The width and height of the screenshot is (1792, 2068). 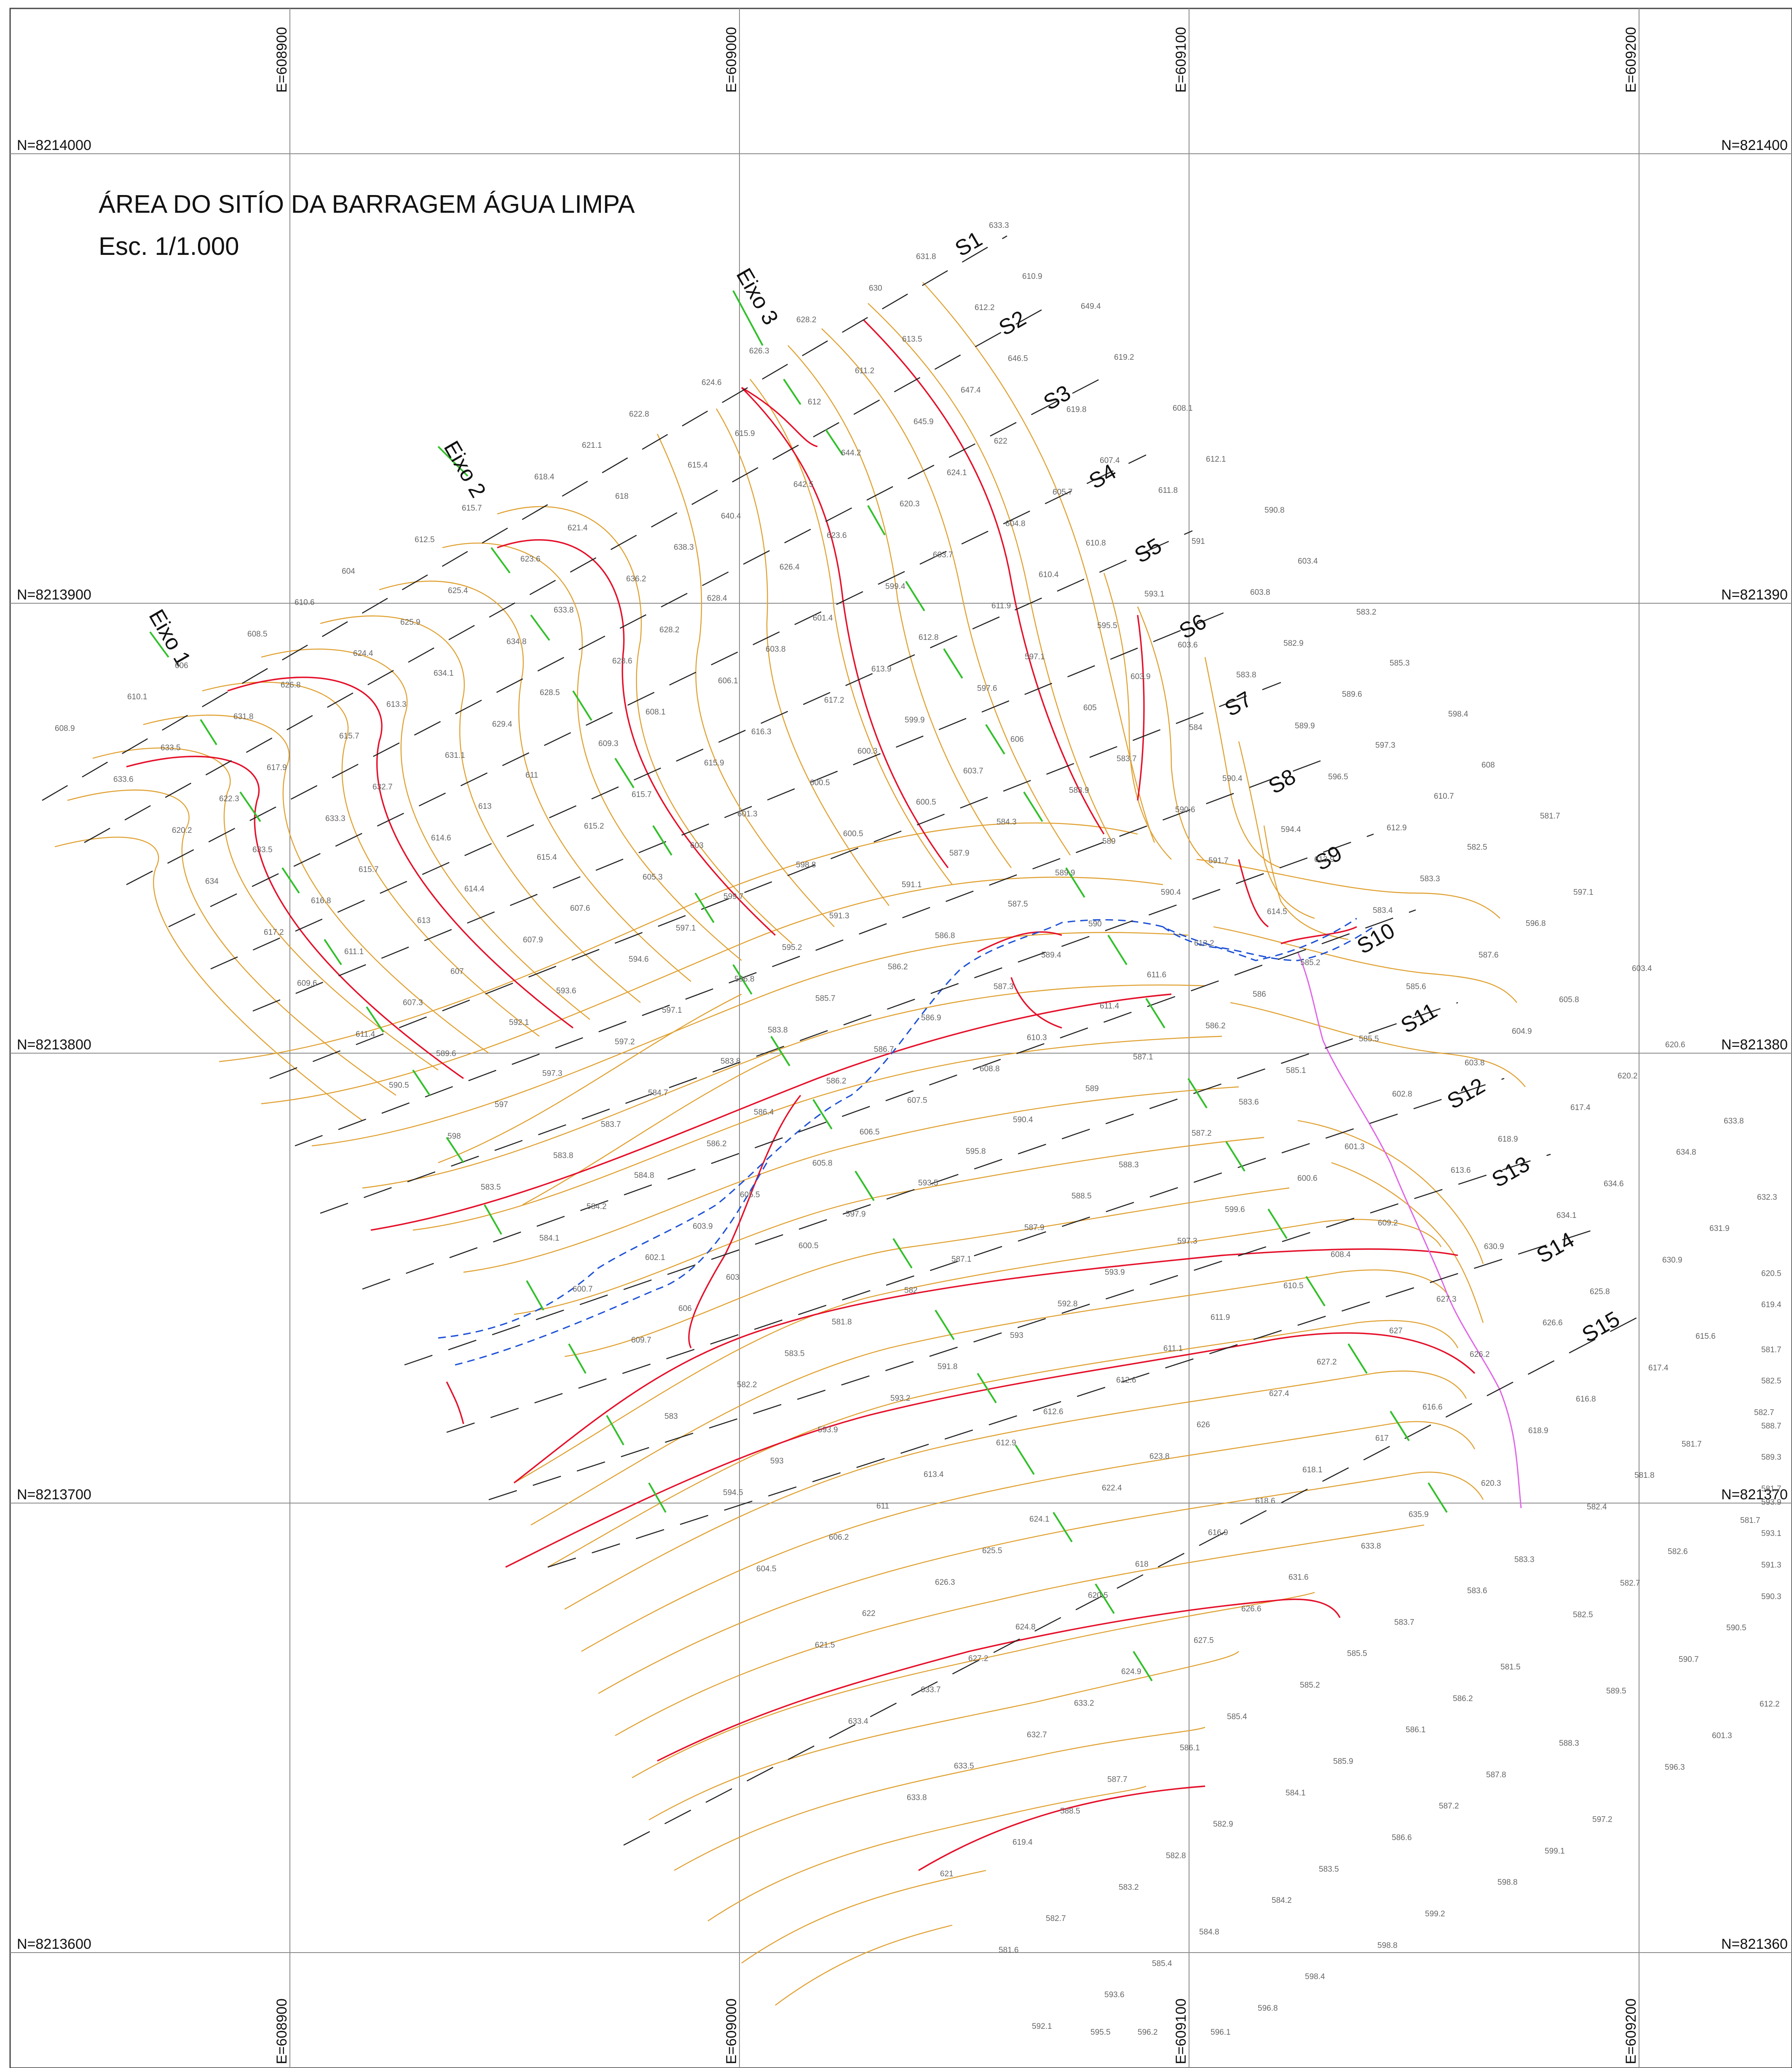 What do you see at coordinates (1131, 1671) in the screenshot?
I see `spot-elevation-label: 624.9` at bounding box center [1131, 1671].